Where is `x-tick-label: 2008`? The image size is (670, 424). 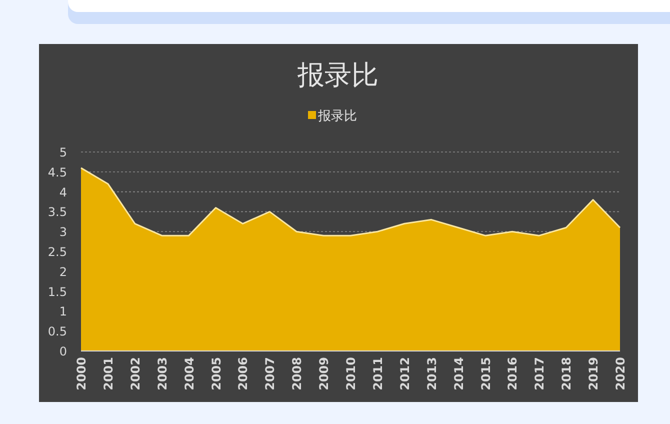 x-tick-label: 2008 is located at coordinates (297, 373).